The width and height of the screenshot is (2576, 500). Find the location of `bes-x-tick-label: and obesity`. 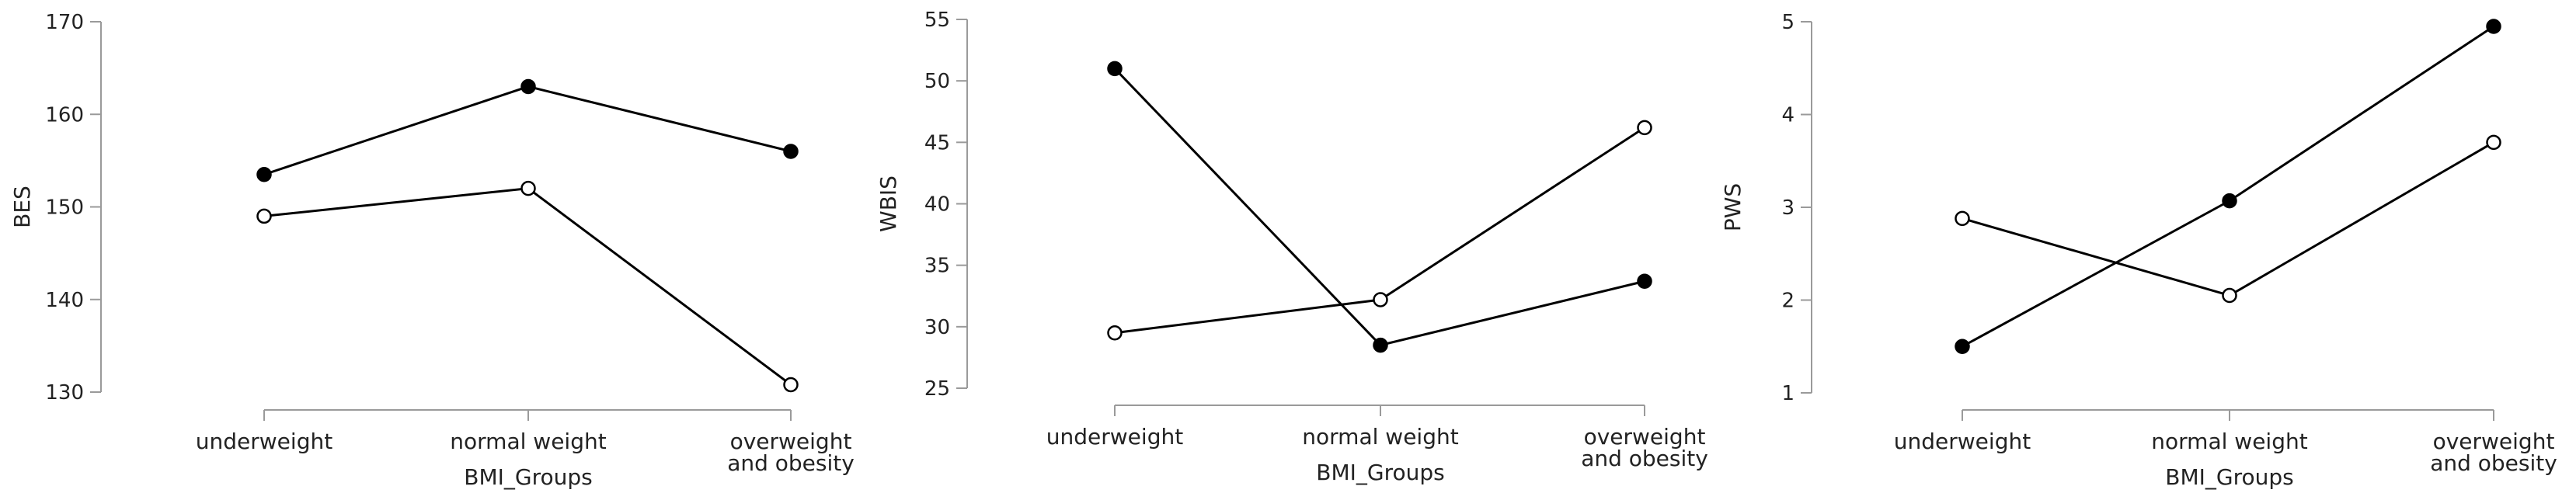

bes-x-tick-label: and obesity is located at coordinates (791, 463).